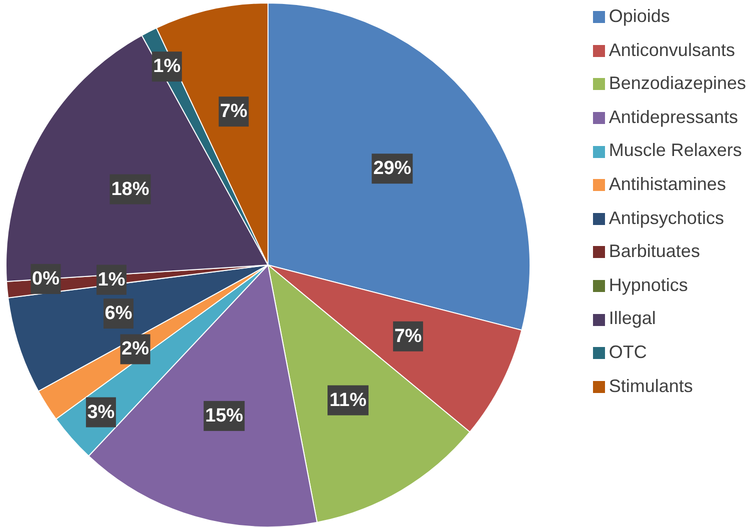 Image resolution: width=756 pixels, height=527 pixels. Describe the element at coordinates (650, 386) in the screenshot. I see `legend-label: Stimulants` at that location.